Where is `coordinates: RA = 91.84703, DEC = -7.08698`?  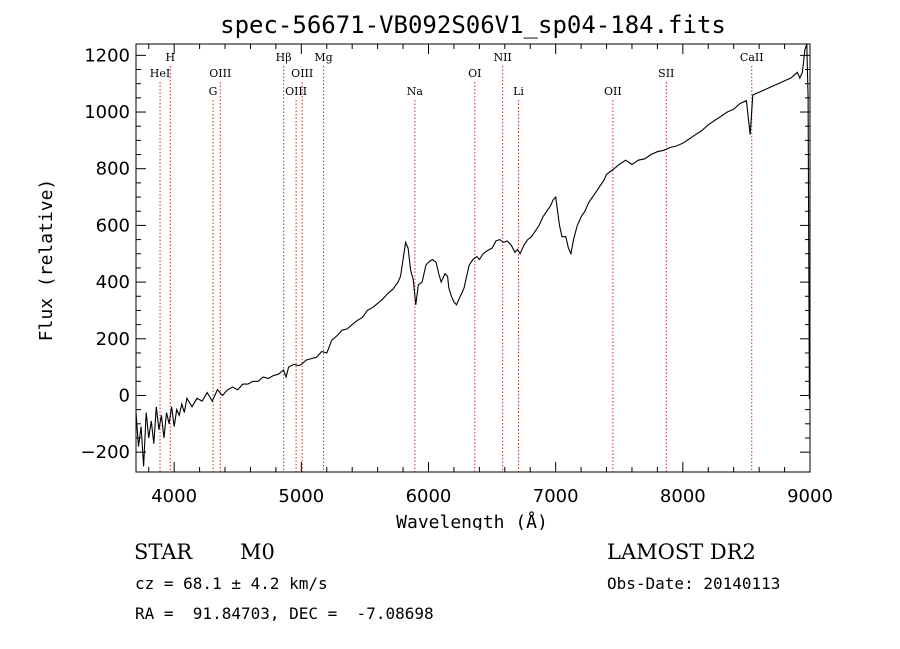 coordinates: RA = 91.84703, DEC = -7.08698 is located at coordinates (284, 613).